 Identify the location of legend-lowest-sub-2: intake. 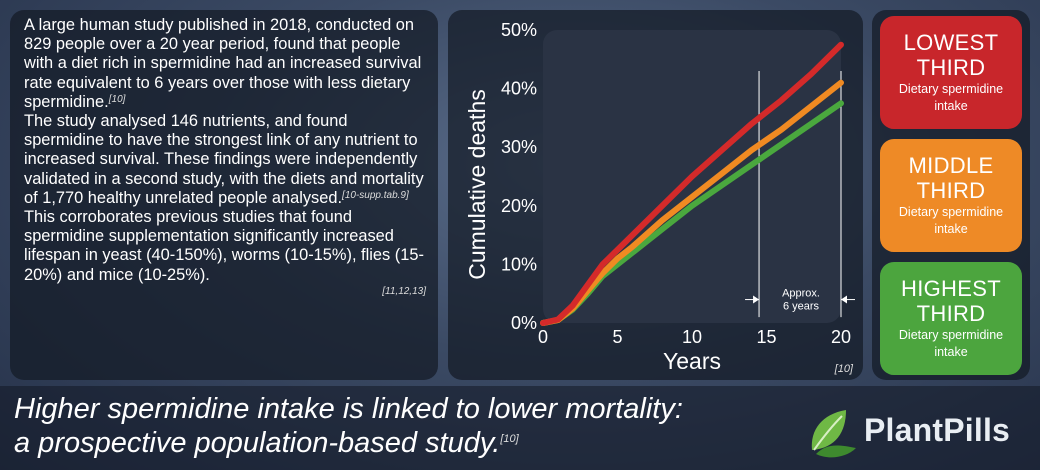
(951, 106).